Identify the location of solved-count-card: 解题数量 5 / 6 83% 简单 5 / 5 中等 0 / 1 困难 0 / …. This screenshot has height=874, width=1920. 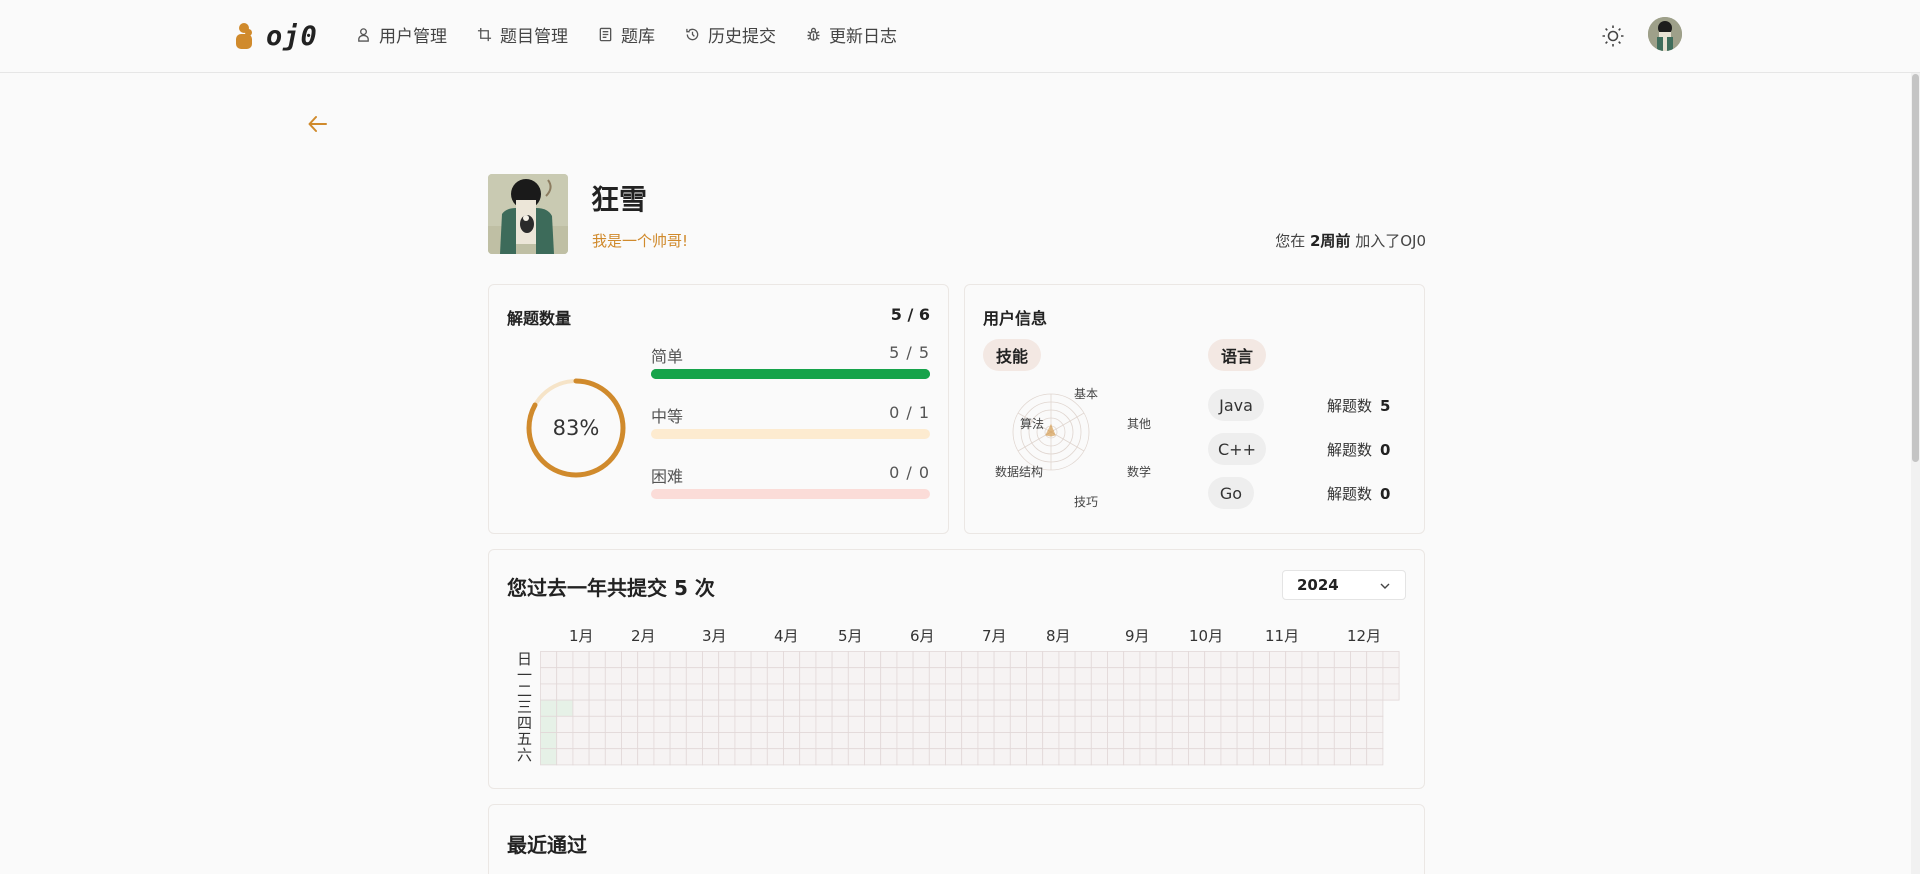
(718, 409).